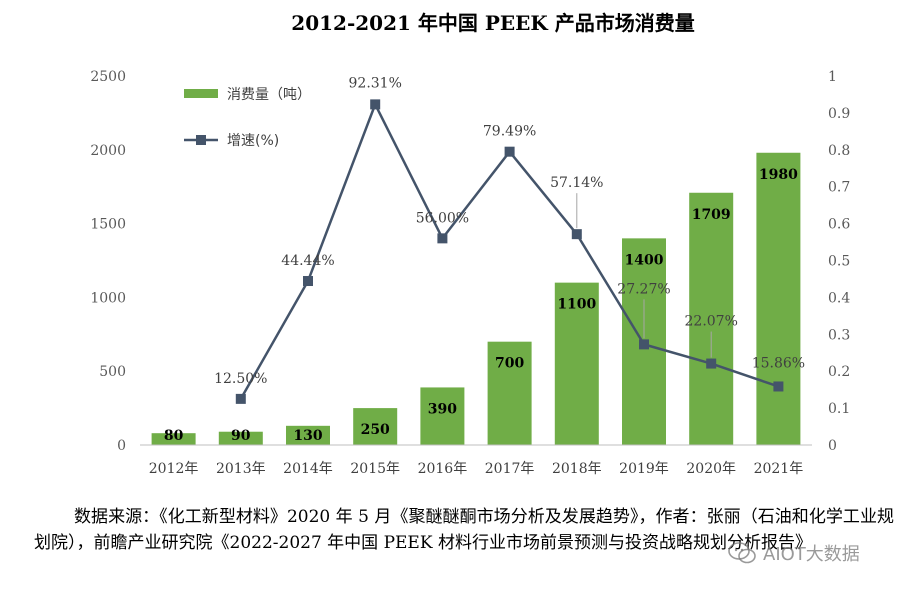 The height and width of the screenshot is (594, 920). I want to click on y-right-tick-label: 0.8, so click(839, 151).